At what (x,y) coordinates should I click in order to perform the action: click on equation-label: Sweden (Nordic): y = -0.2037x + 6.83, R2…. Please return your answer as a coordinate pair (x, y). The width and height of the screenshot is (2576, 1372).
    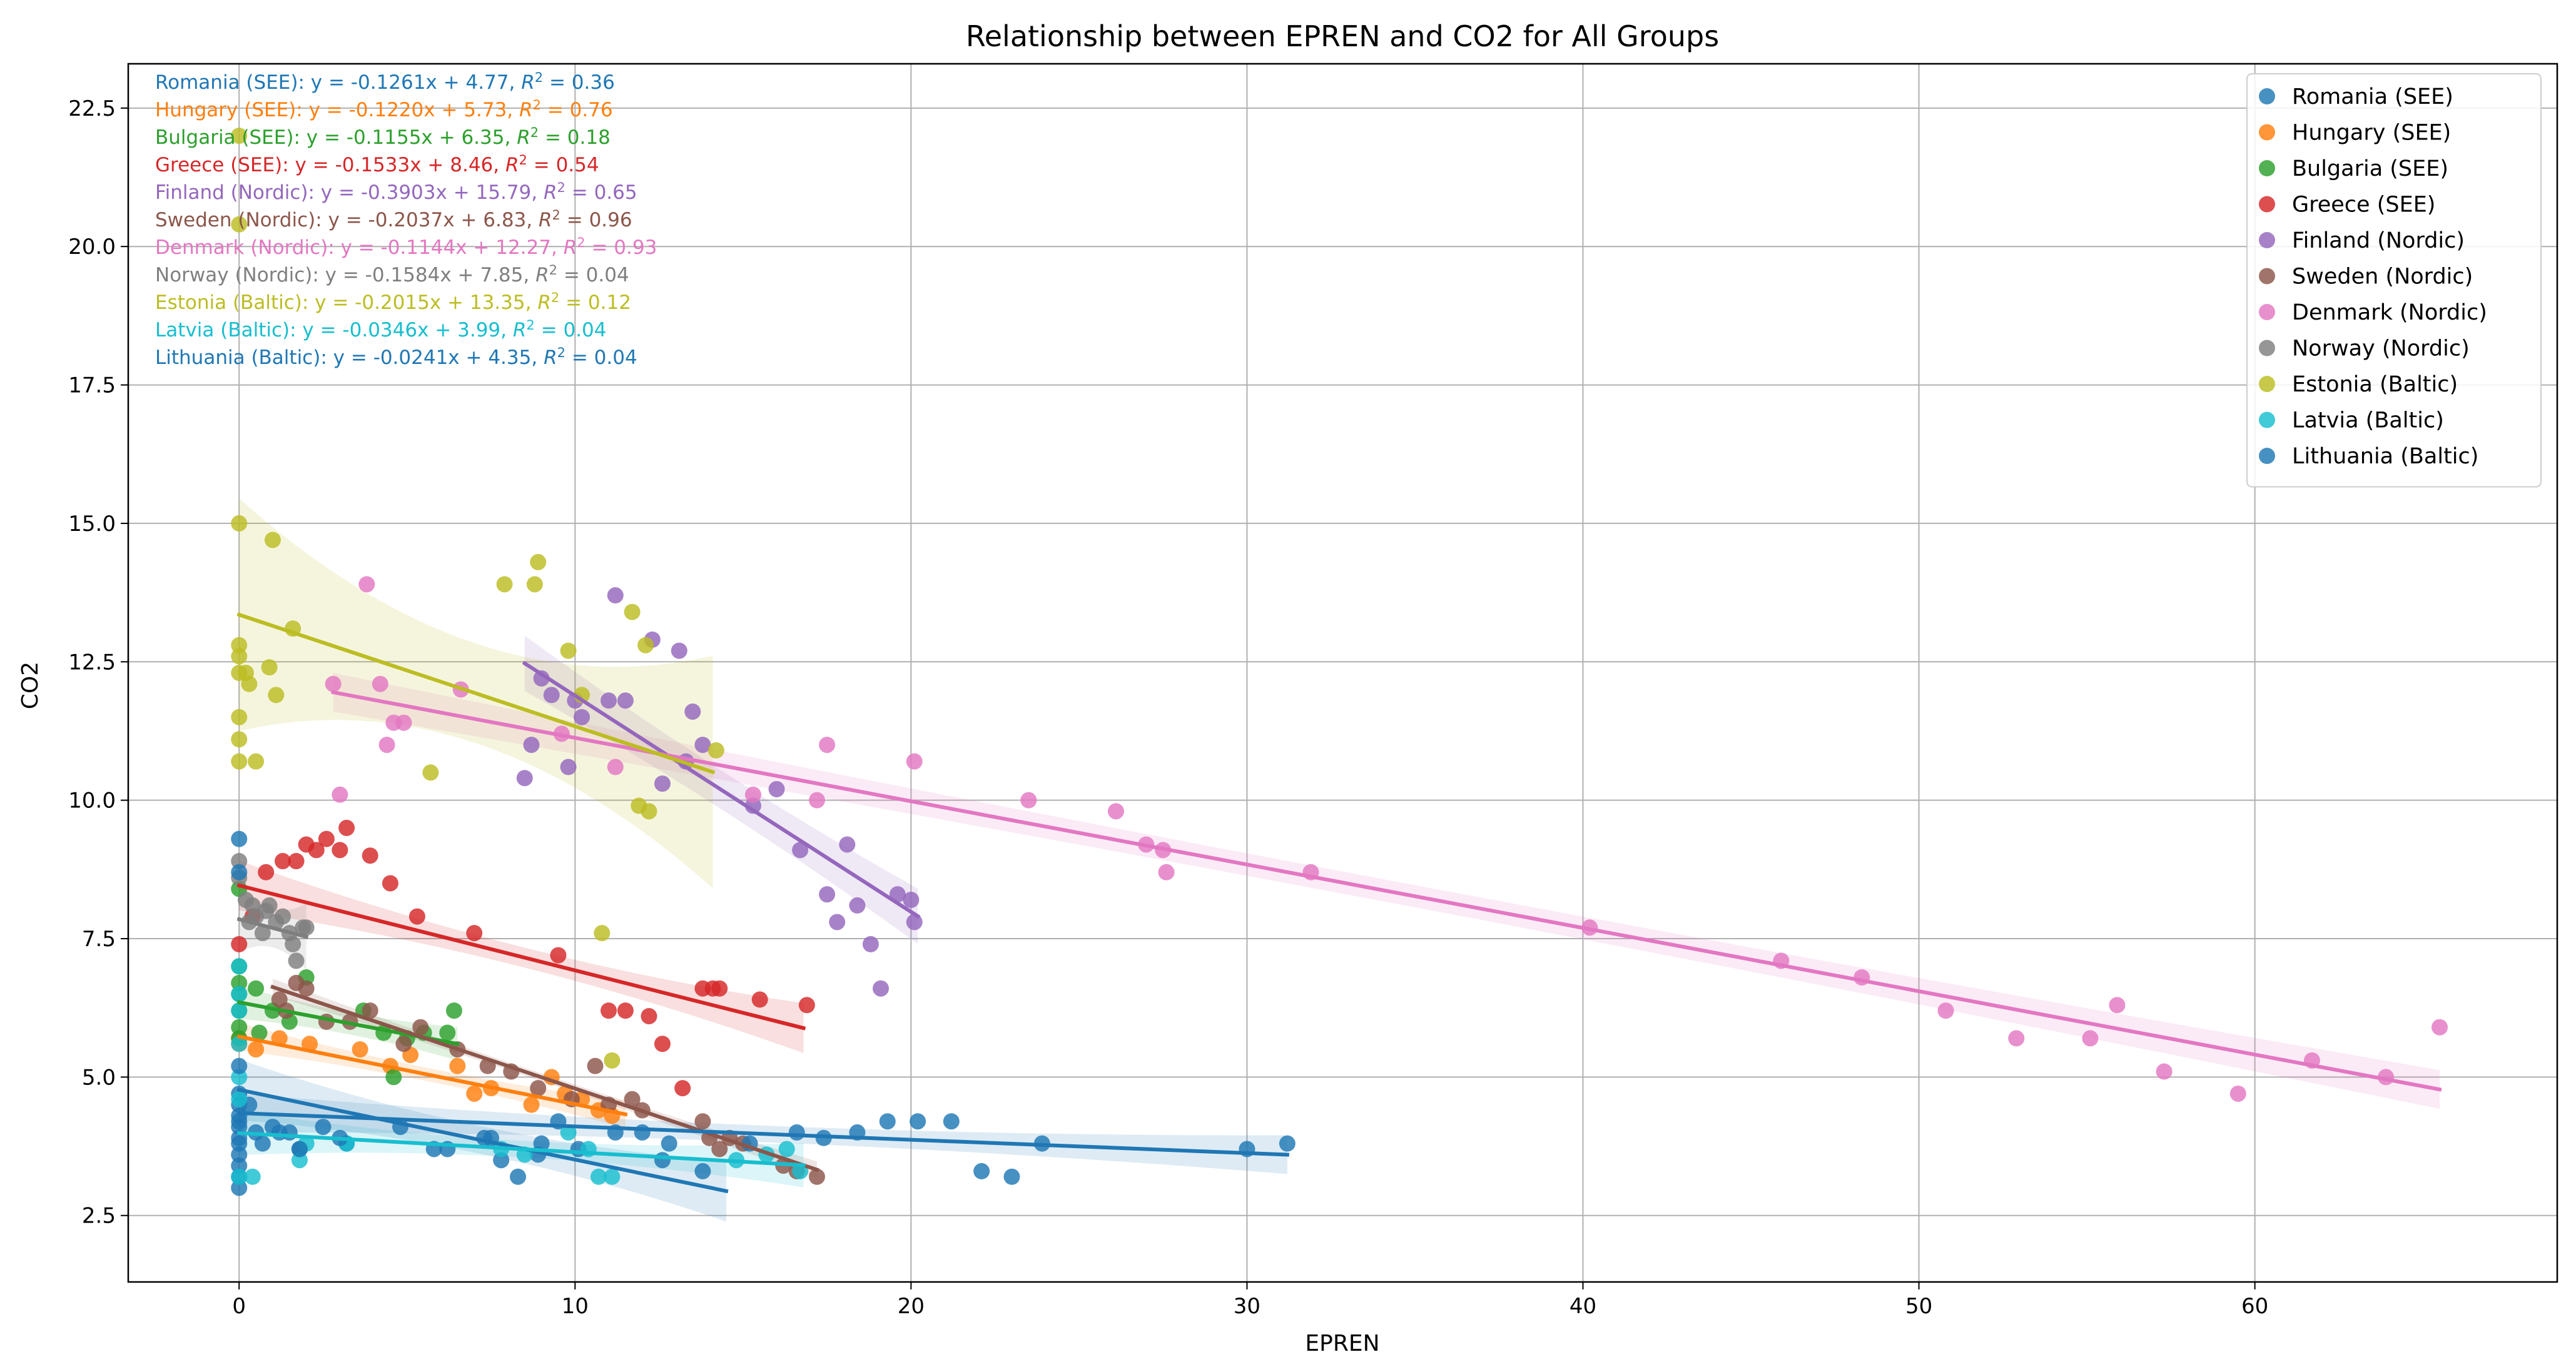
    Looking at the image, I should click on (393, 219).